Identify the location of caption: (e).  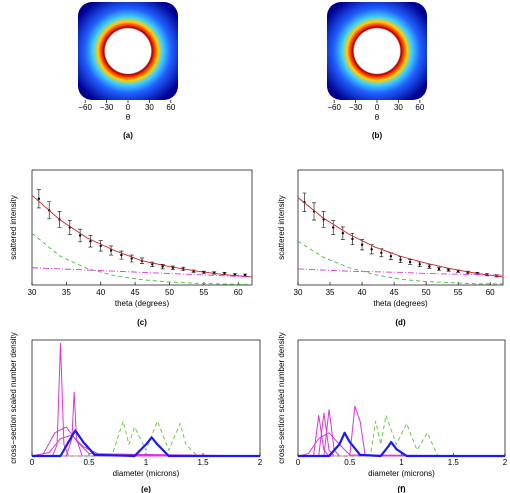
(146, 489).